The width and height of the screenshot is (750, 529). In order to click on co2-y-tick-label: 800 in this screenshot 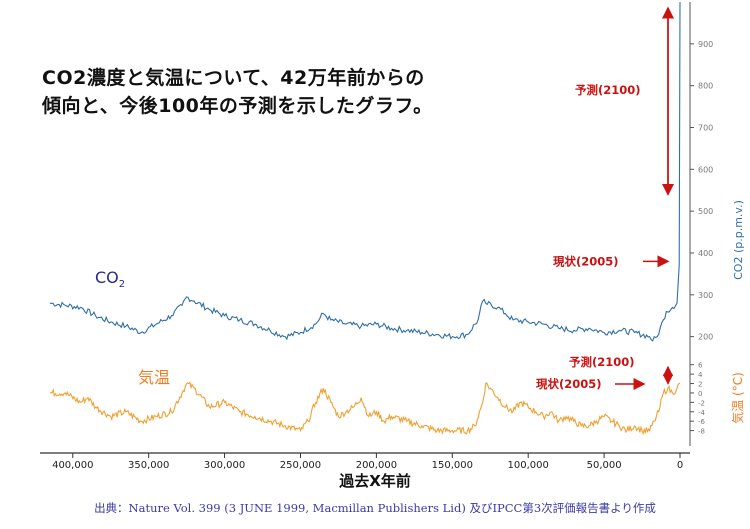, I will do `click(705, 86)`.